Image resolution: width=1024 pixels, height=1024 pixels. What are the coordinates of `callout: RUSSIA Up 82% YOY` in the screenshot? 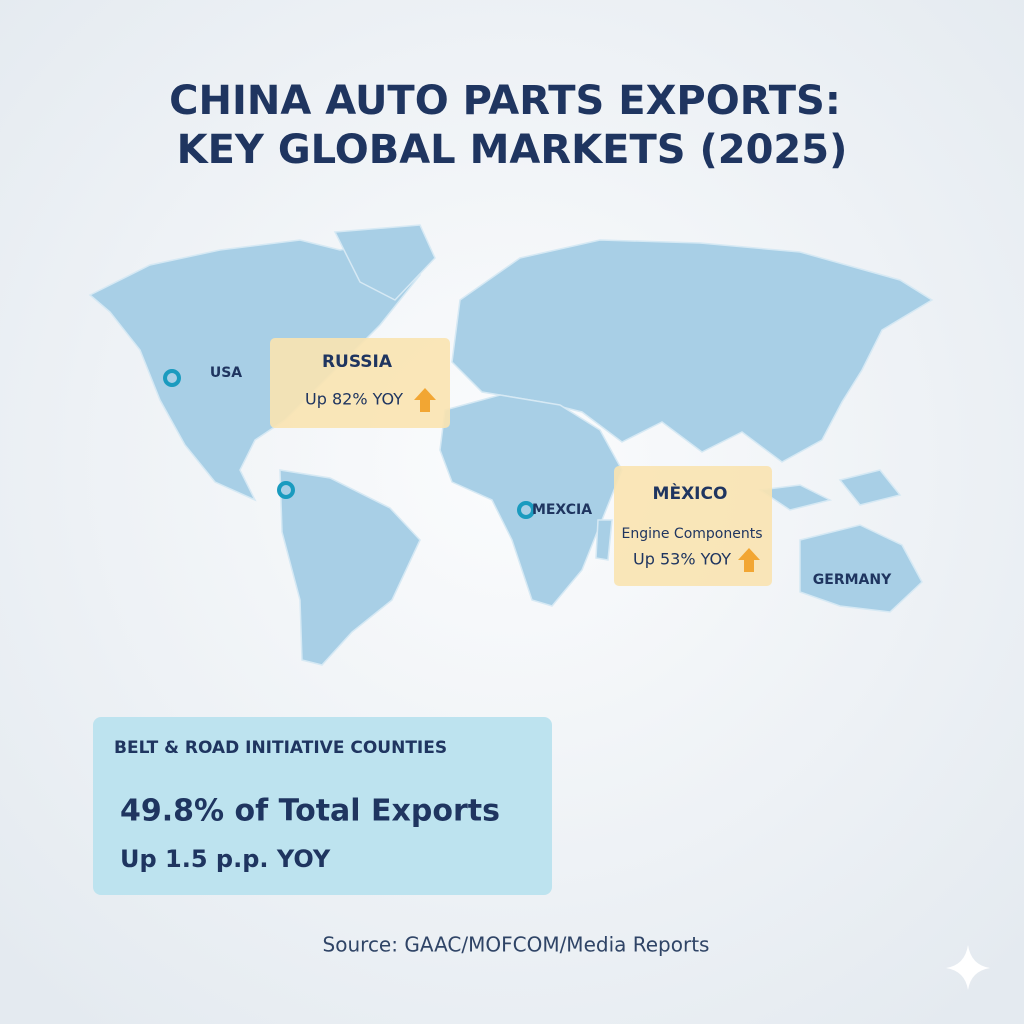 It's located at (360, 383).